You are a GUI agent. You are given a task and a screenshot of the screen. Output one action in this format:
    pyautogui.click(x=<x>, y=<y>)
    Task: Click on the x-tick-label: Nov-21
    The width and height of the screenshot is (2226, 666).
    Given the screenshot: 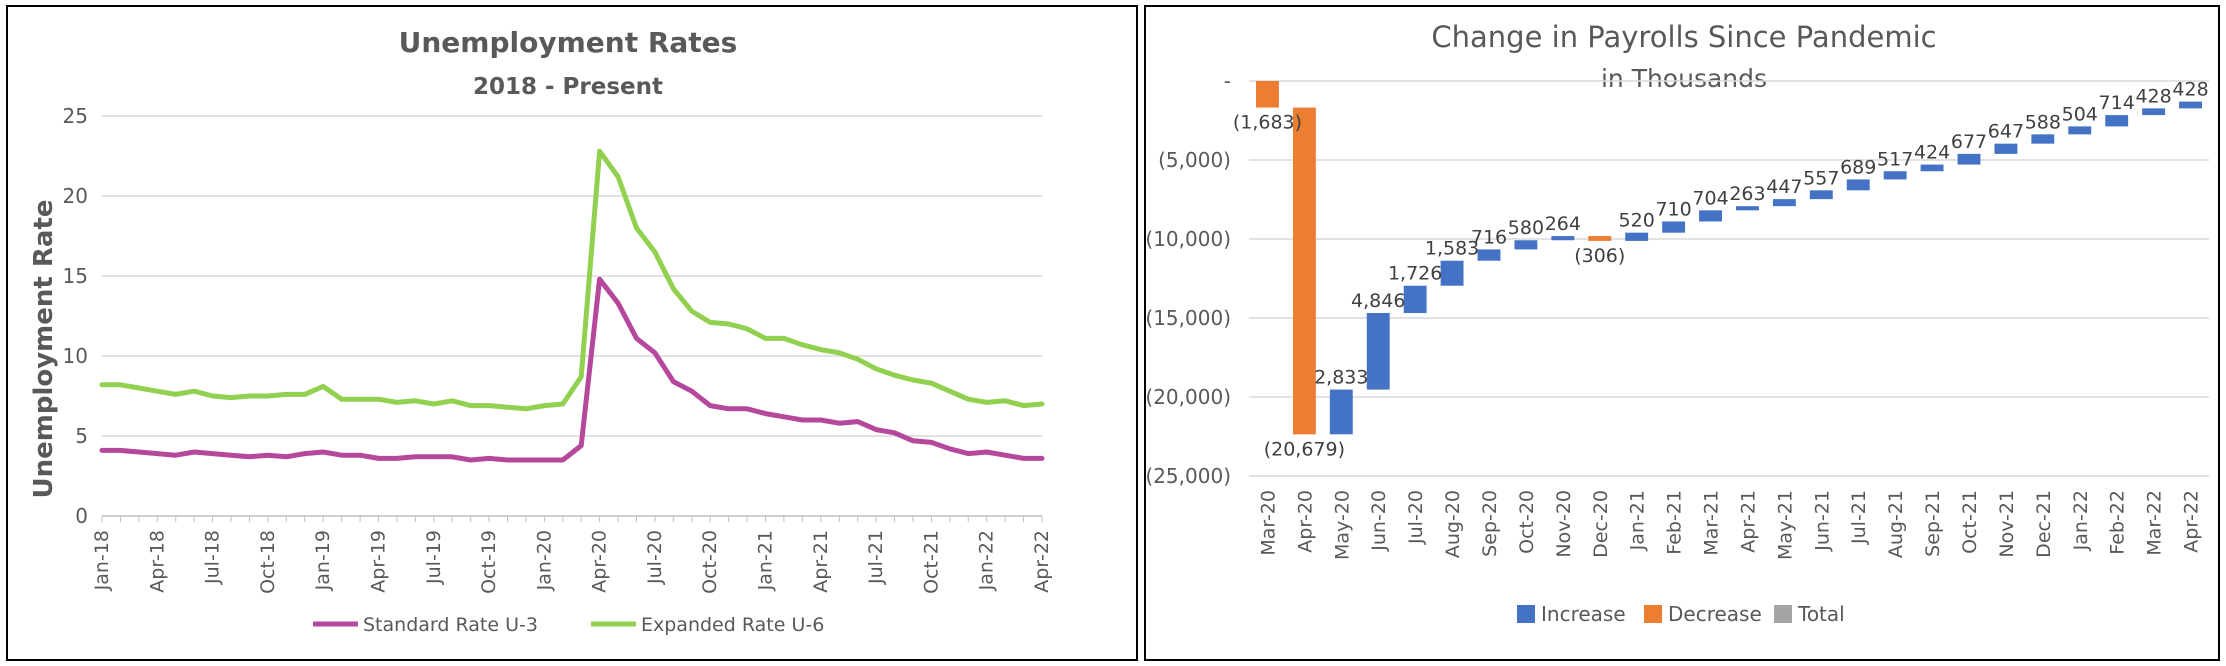 What is the action you would take?
    pyautogui.click(x=2007, y=524)
    